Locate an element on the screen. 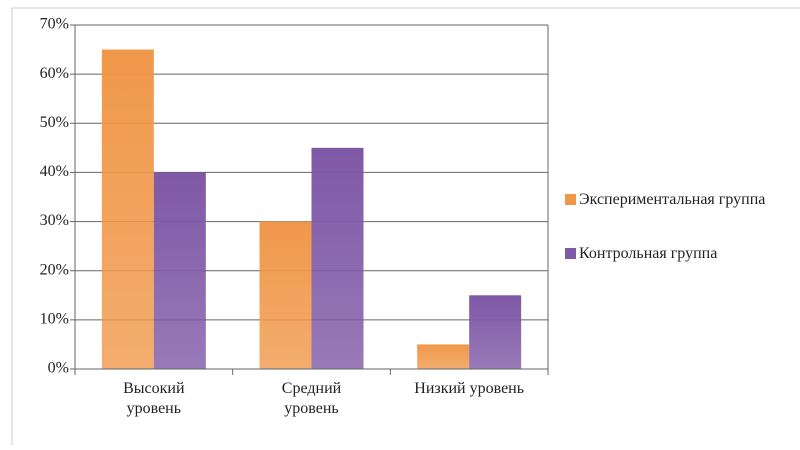  legend-entry: Контрольная группа is located at coordinates (672, 253).